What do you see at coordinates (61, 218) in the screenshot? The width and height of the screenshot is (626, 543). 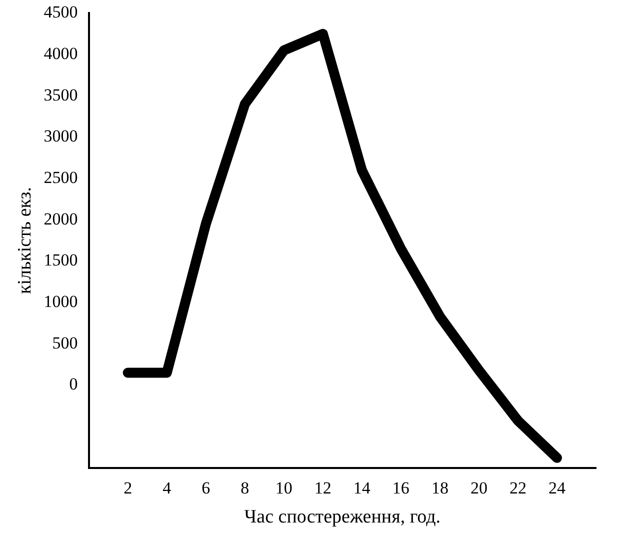 I see `y-tick-label: 2000` at bounding box center [61, 218].